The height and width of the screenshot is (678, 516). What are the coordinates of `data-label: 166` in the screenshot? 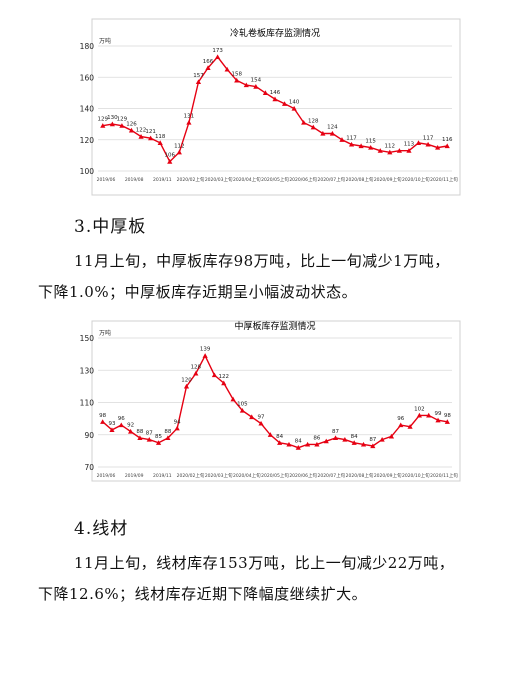 It's located at (208, 62).